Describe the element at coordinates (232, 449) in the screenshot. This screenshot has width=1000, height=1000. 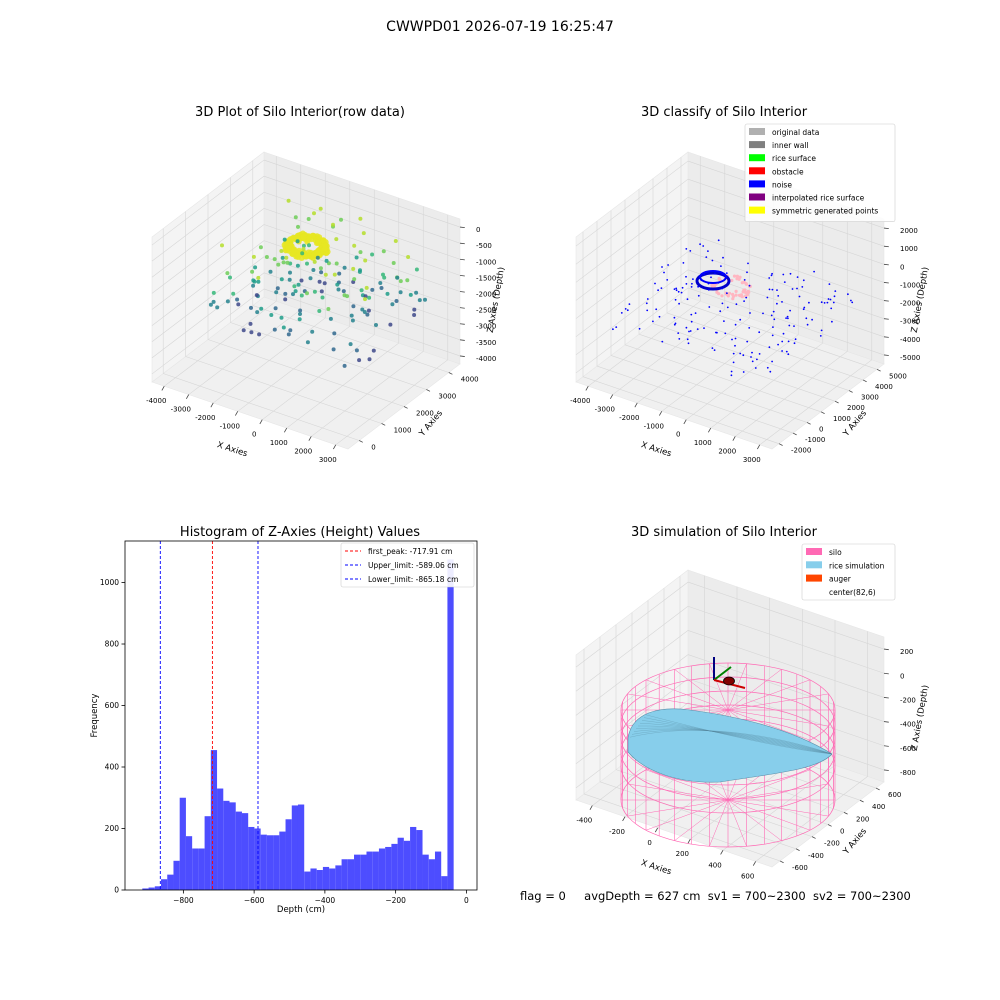
I see `x-axis-label: X Axies` at that location.